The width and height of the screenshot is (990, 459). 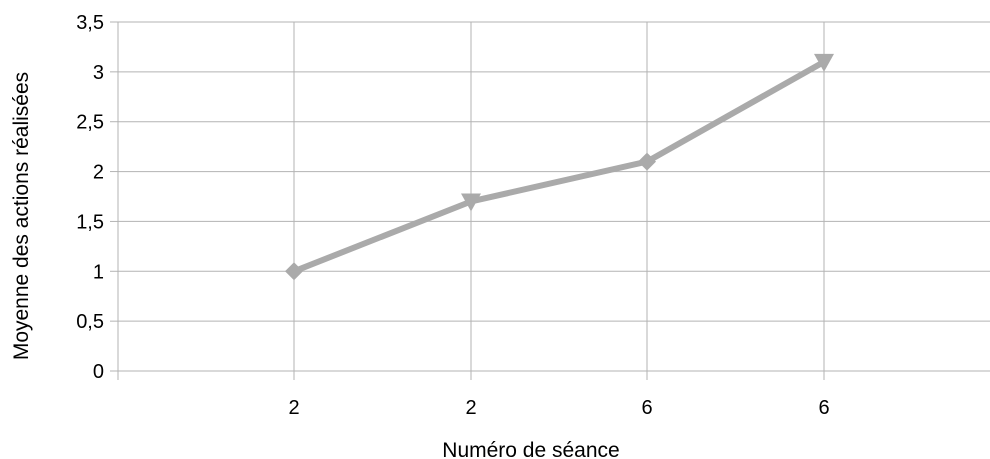 I want to click on y-tick-label: 2, so click(x=98, y=173).